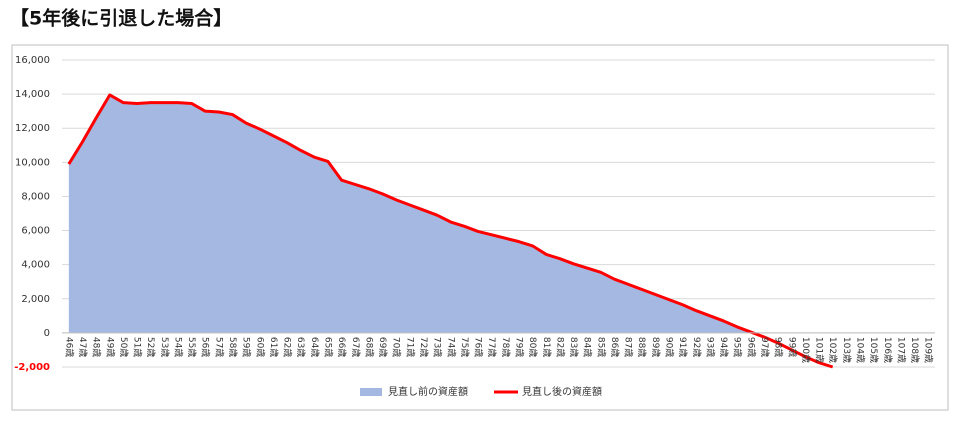 This screenshot has width=960, height=429. I want to click on x-tick-label: 85歳, so click(601, 347).